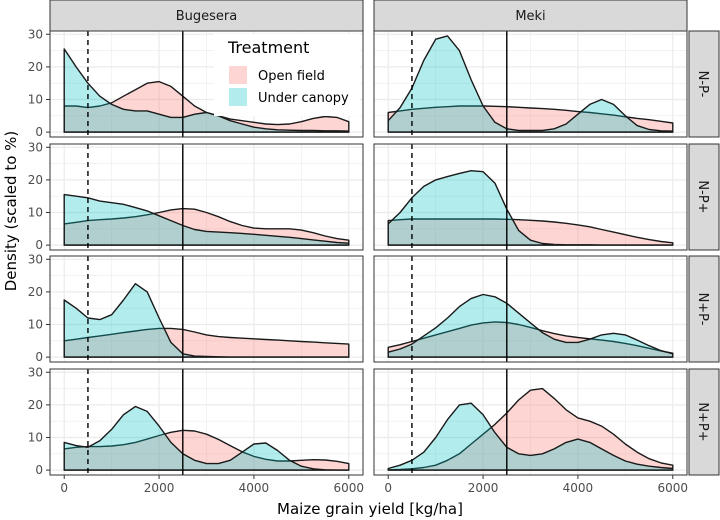 The height and width of the screenshot is (520, 720). I want to click on strip-npluspminus: N+P-, so click(704, 309).